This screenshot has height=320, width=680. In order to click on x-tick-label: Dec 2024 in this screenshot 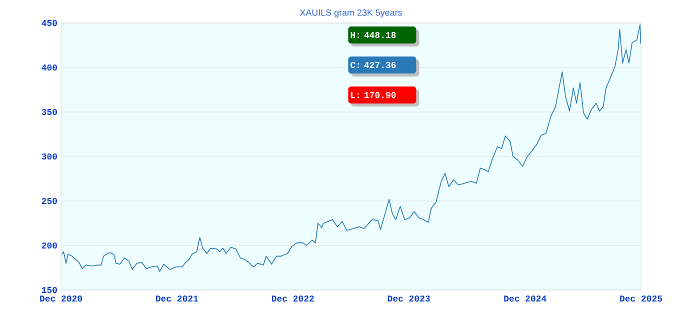, I will do `click(525, 299)`.